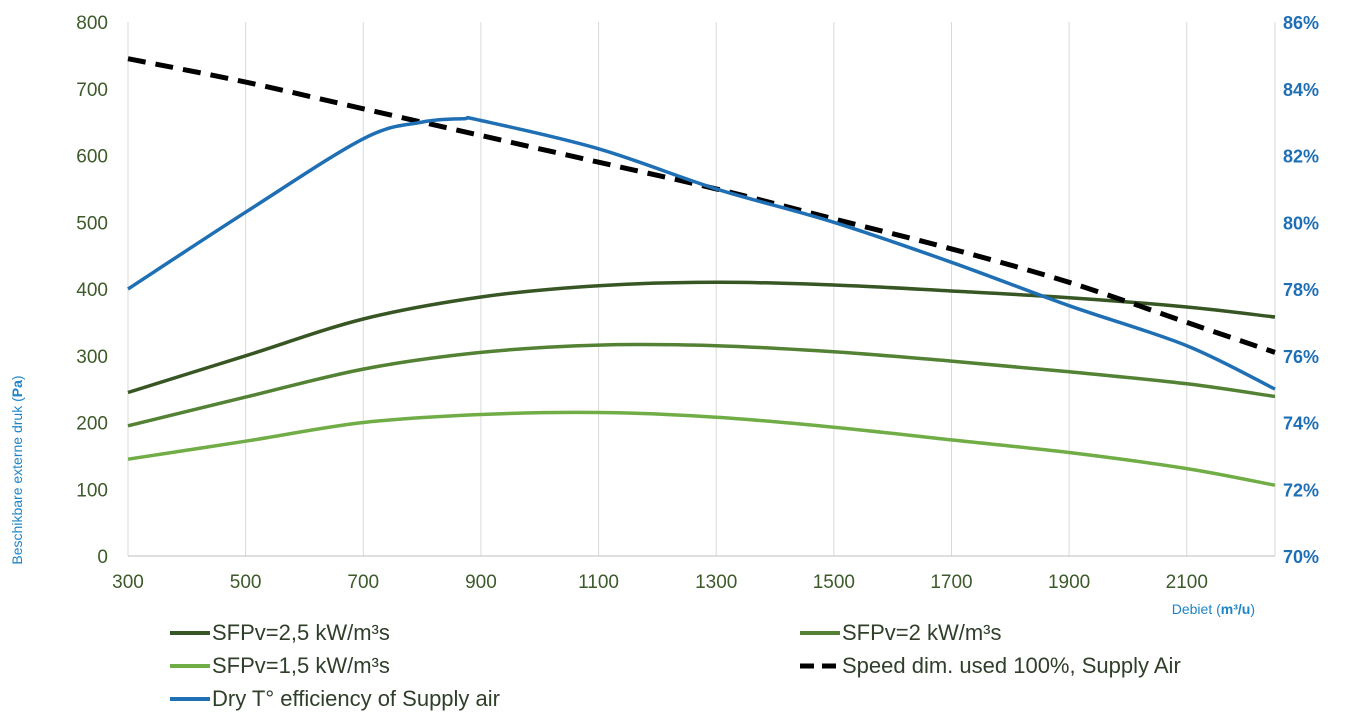  I want to click on x-tick-label: 1900, so click(1069, 582).